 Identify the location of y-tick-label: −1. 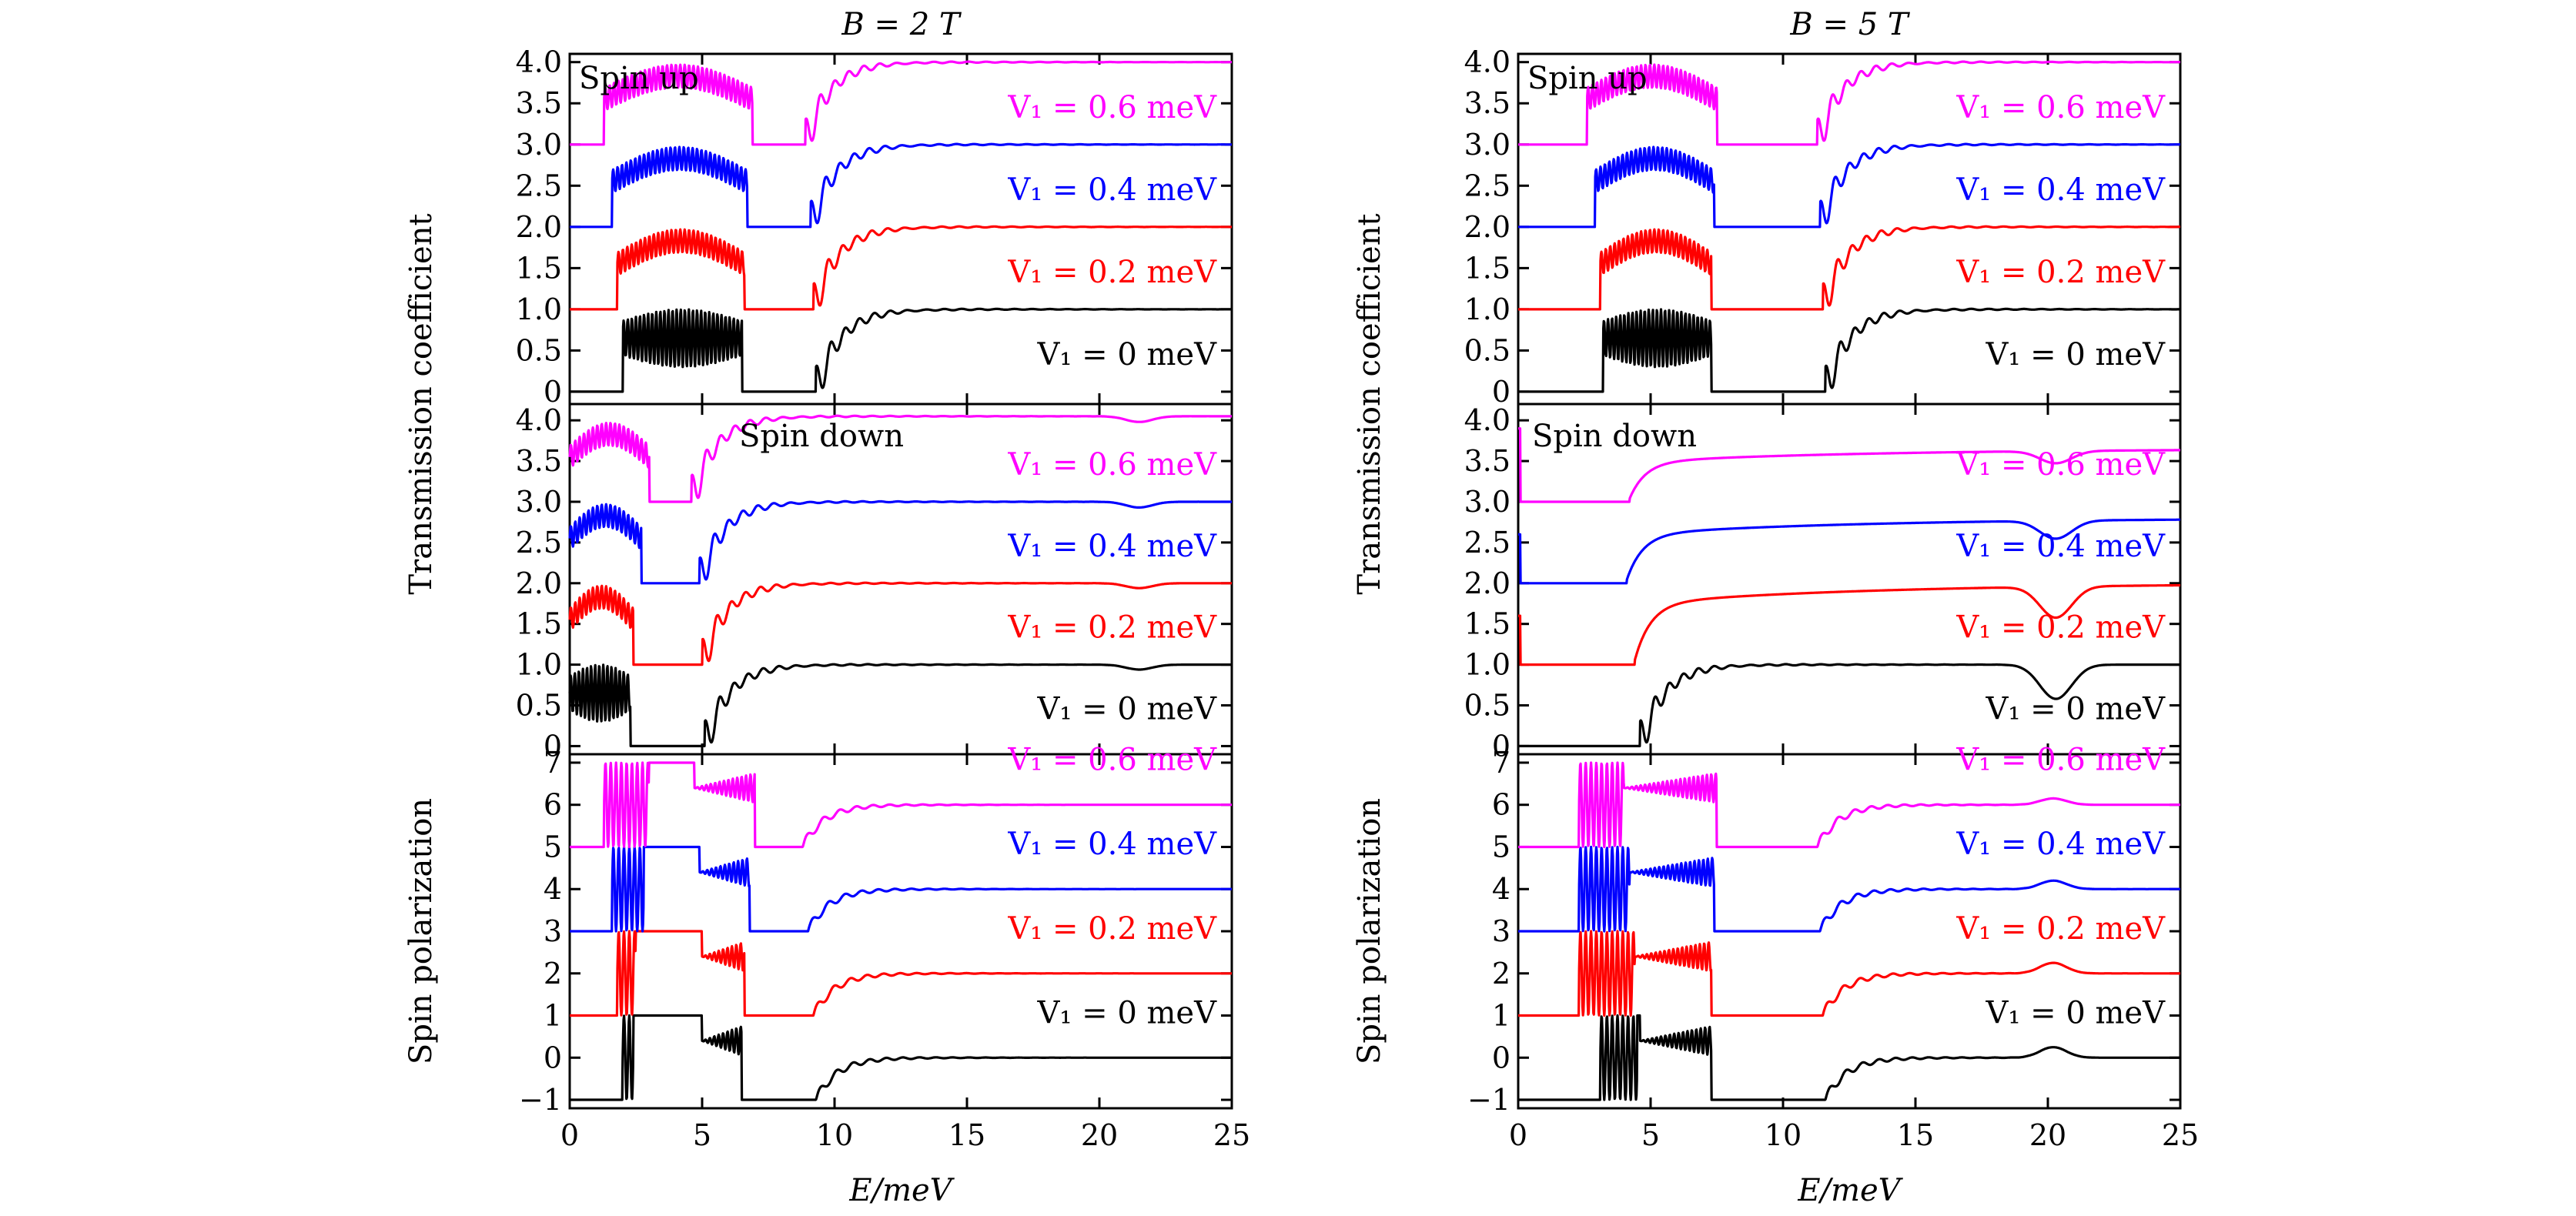
(1489, 1100).